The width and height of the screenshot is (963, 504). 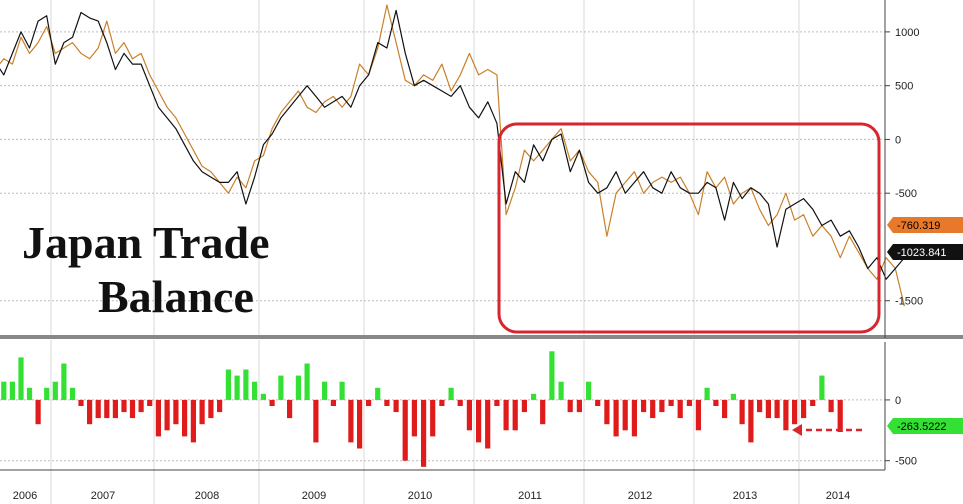 What do you see at coordinates (314, 496) in the screenshot?
I see `year-label: 2009` at bounding box center [314, 496].